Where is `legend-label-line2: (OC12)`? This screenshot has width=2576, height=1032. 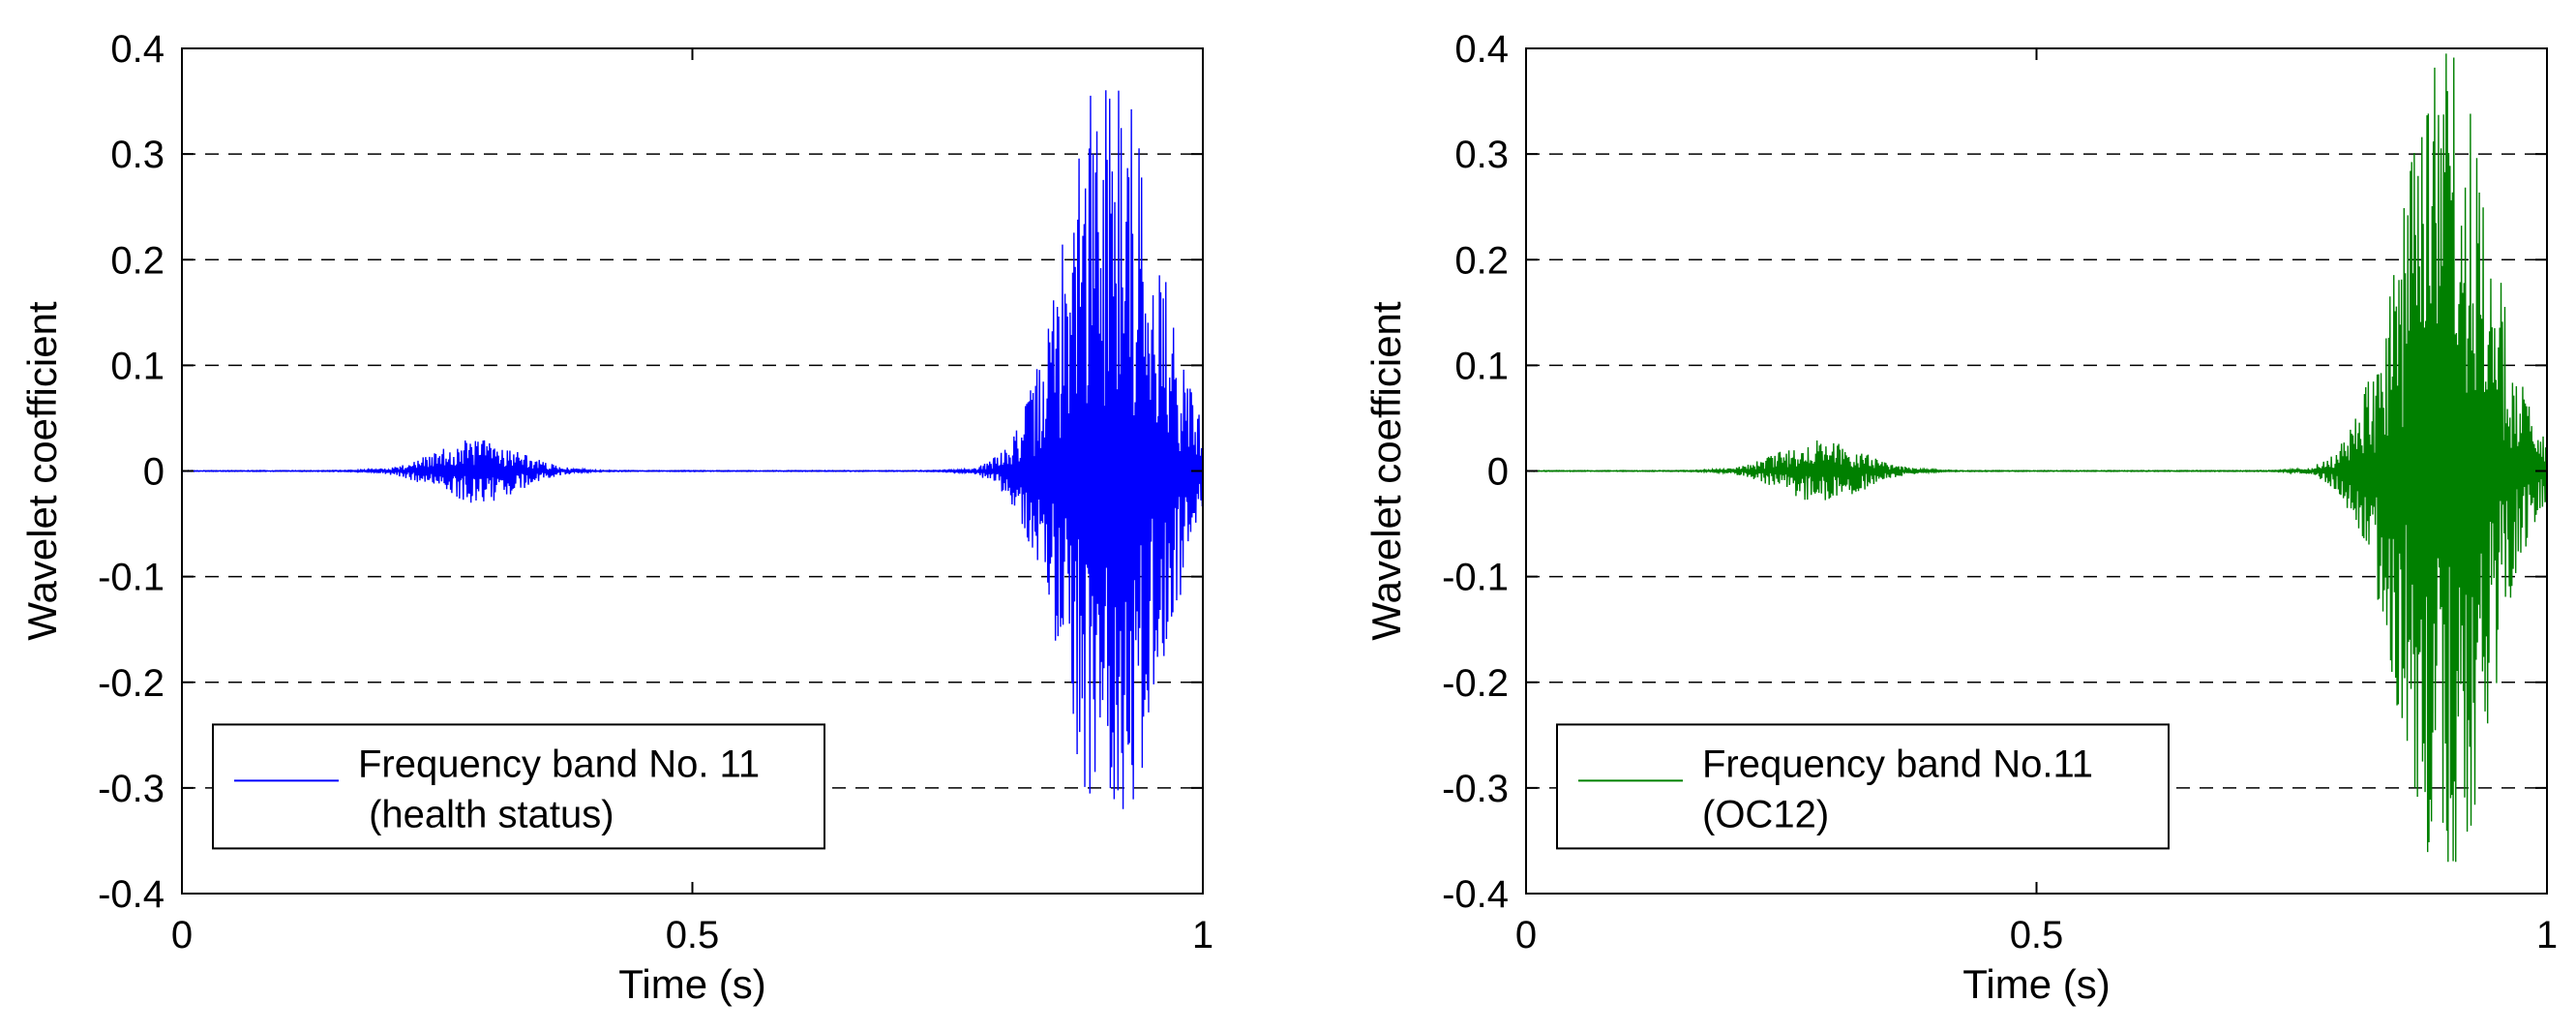
legend-label-line2: (OC12) is located at coordinates (1765, 814).